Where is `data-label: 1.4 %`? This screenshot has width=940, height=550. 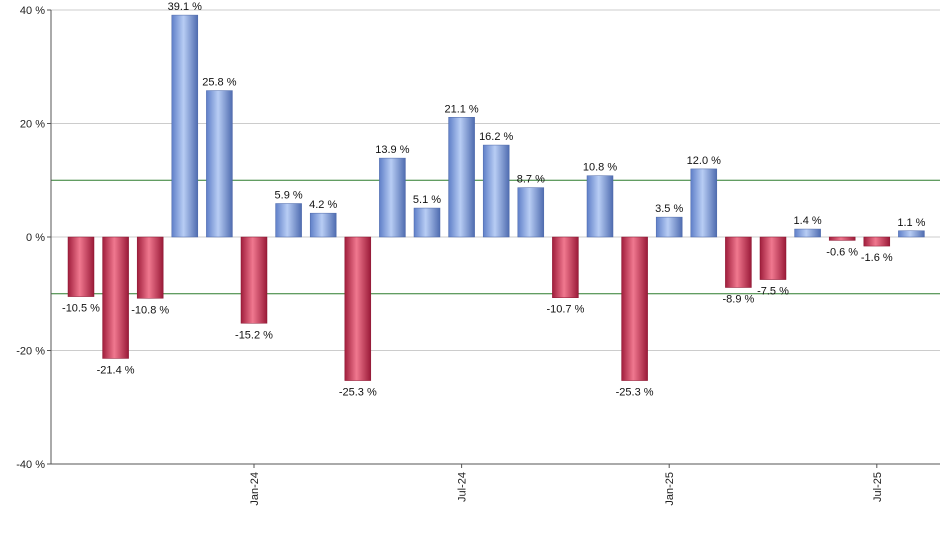 data-label: 1.4 % is located at coordinates (808, 221).